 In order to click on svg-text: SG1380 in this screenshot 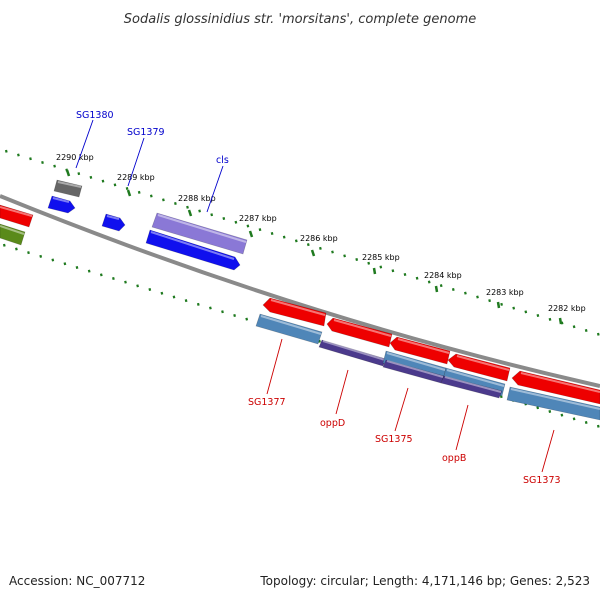, I will do `click(95, 115)`.